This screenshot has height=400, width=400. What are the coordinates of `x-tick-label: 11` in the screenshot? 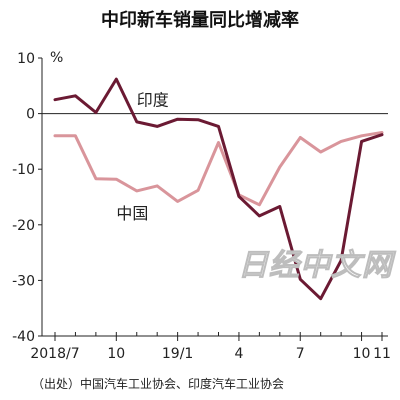 It's located at (382, 354).